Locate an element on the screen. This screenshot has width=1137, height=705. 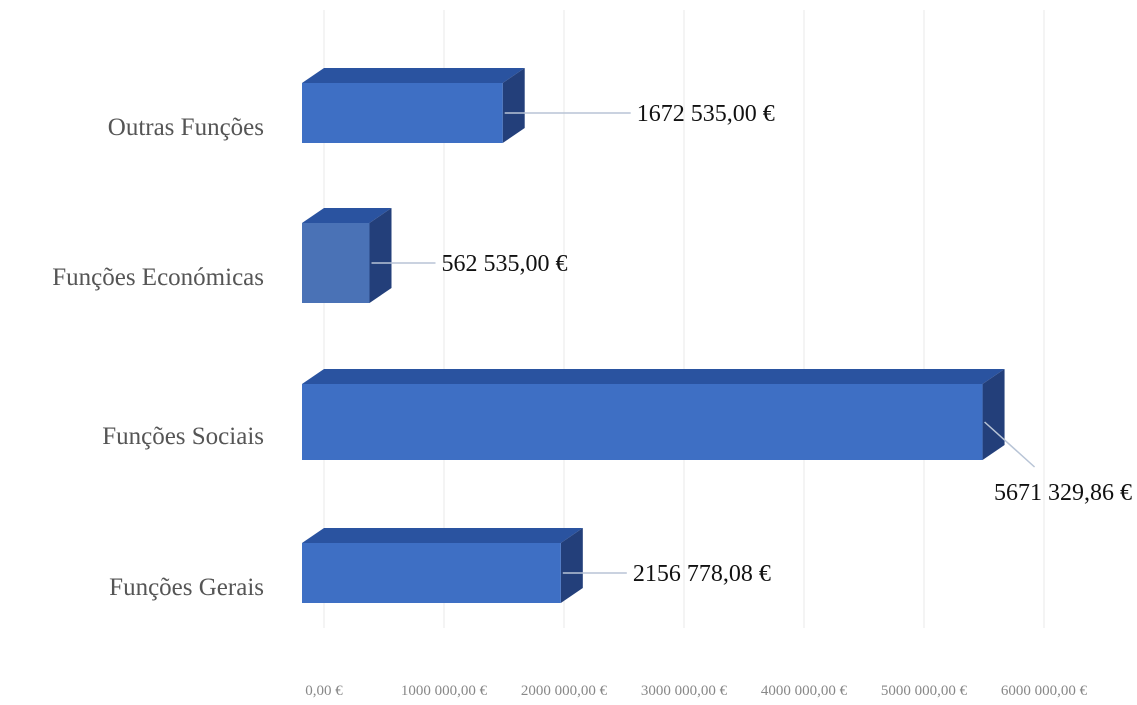
data-label-leader-line is located at coordinates (1010, 444).